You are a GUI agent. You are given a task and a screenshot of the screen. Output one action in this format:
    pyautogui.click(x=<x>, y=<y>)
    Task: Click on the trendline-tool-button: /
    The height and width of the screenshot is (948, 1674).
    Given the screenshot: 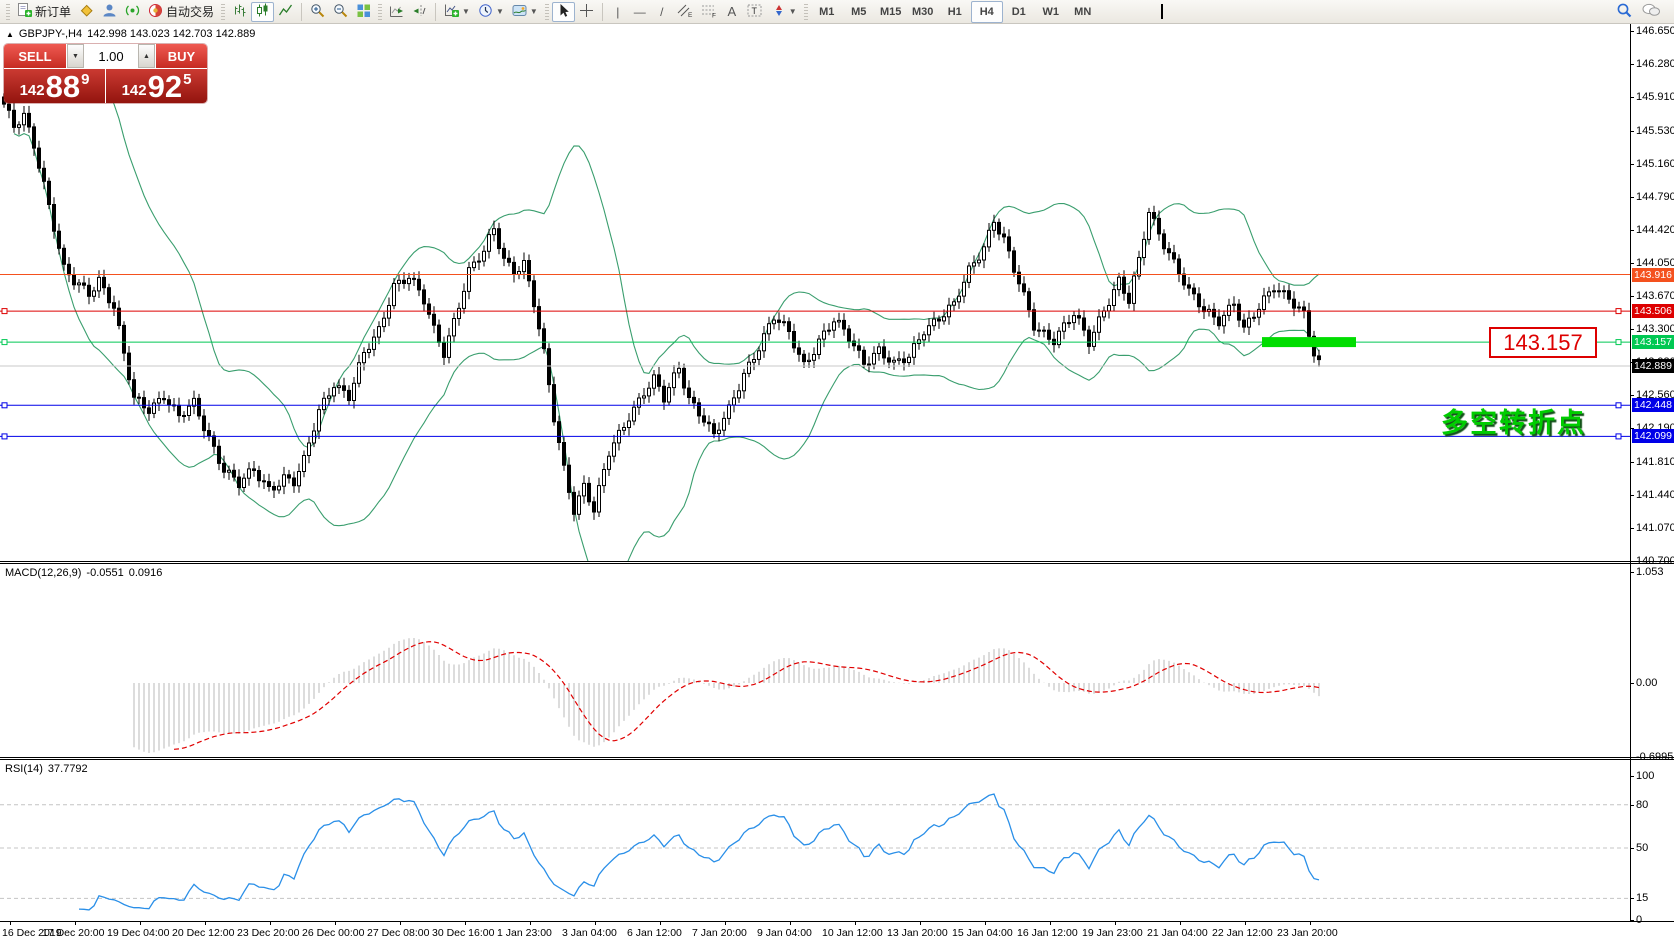 What is the action you would take?
    pyautogui.click(x=662, y=12)
    